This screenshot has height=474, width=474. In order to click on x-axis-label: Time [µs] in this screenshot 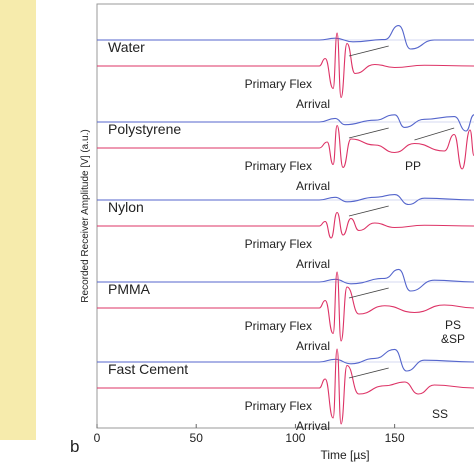, I will do `click(344, 455)`.